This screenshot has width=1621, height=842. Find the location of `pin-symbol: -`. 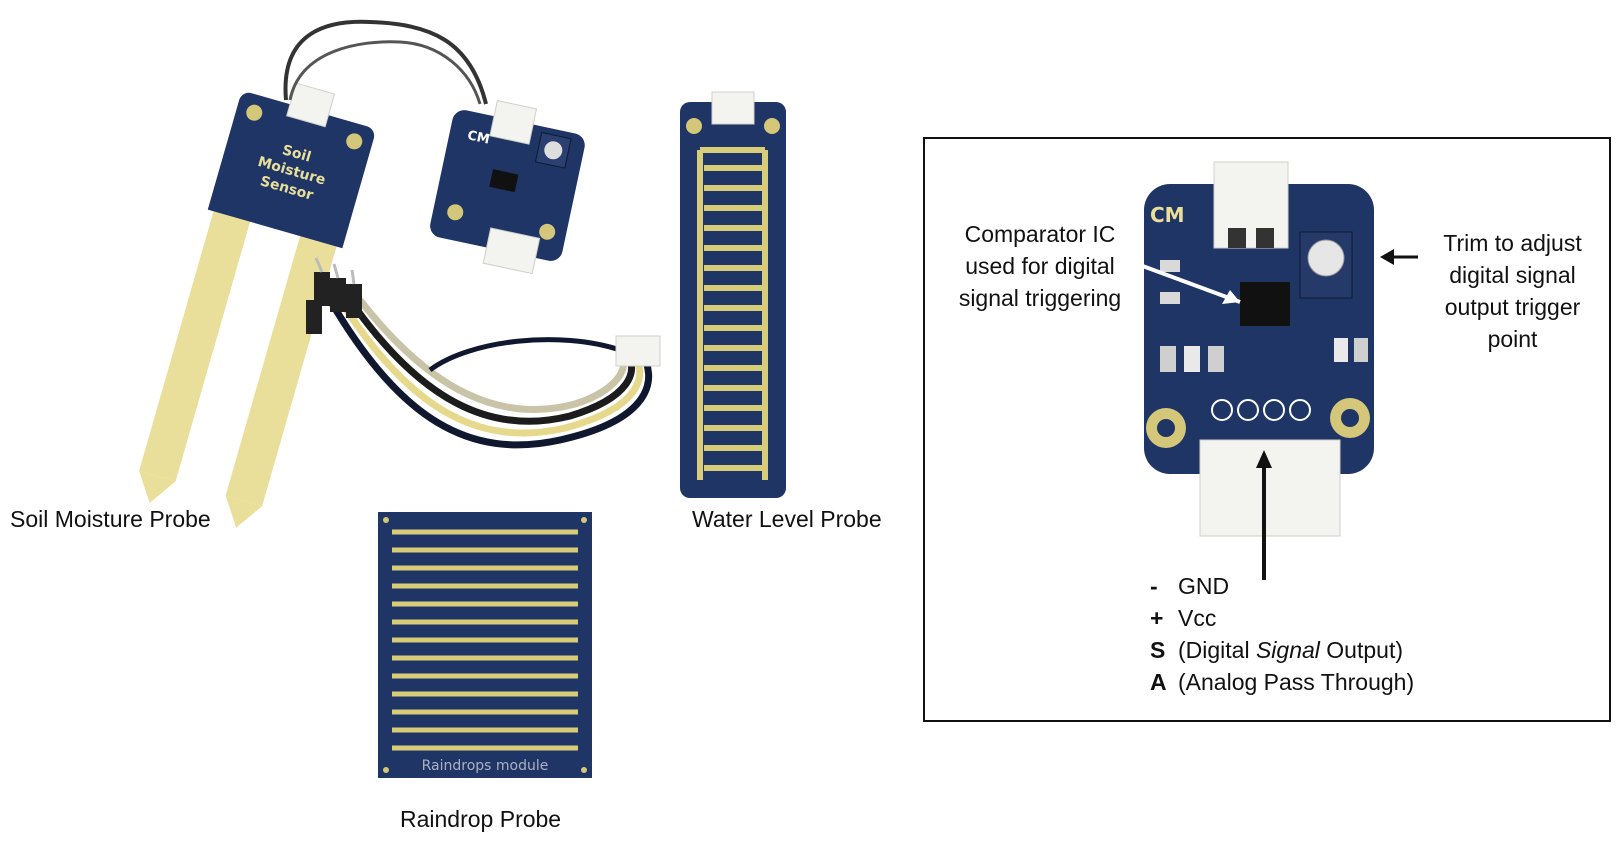

pin-symbol: - is located at coordinates (1154, 586).